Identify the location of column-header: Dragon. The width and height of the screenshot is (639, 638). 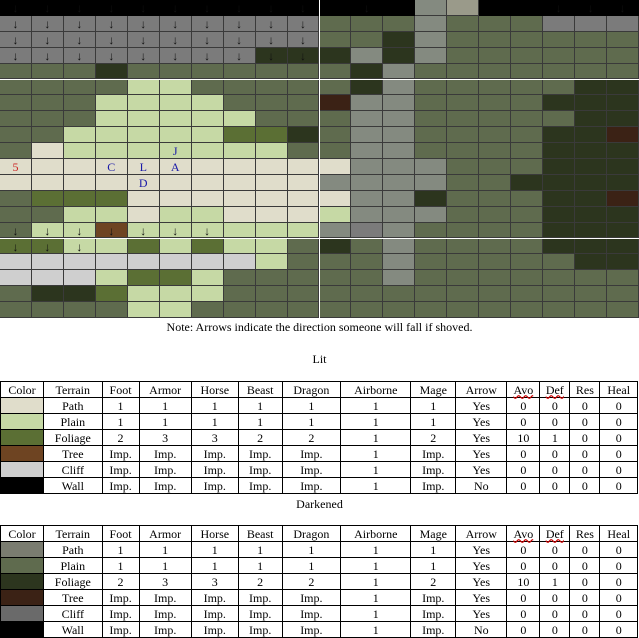
(311, 533).